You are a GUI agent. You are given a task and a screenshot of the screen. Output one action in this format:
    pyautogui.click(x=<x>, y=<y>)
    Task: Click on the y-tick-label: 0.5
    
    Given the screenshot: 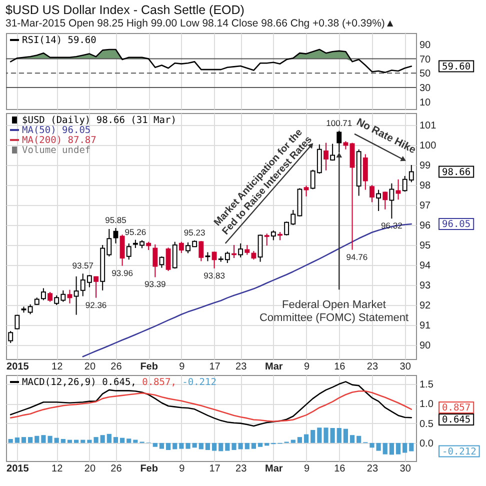 What is the action you would take?
    pyautogui.click(x=427, y=424)
    